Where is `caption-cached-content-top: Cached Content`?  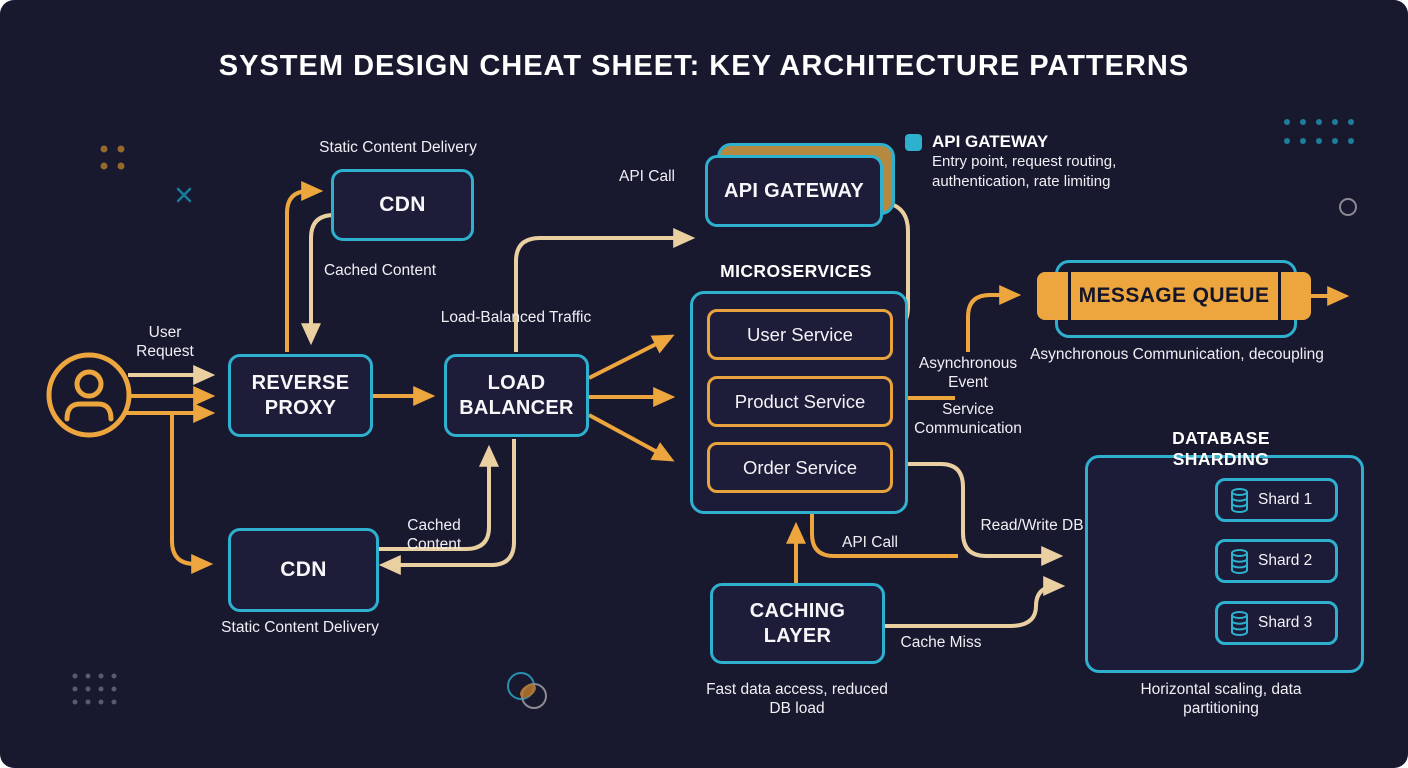
caption-cached-content-top: Cached Content is located at coordinates (380, 270).